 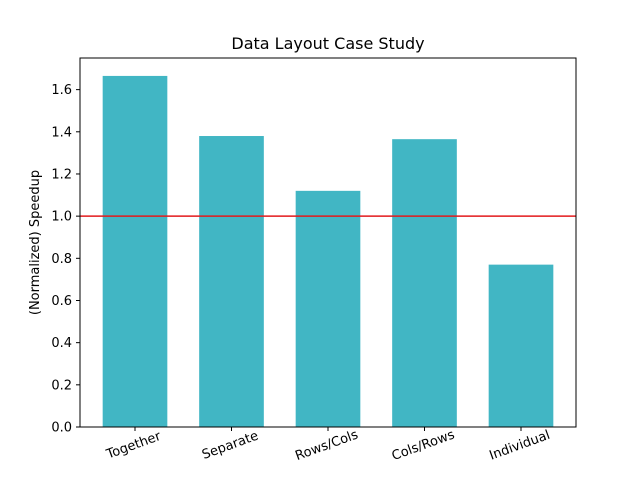 What do you see at coordinates (61, 174) in the screenshot?
I see `y-tick-label: 1.2` at bounding box center [61, 174].